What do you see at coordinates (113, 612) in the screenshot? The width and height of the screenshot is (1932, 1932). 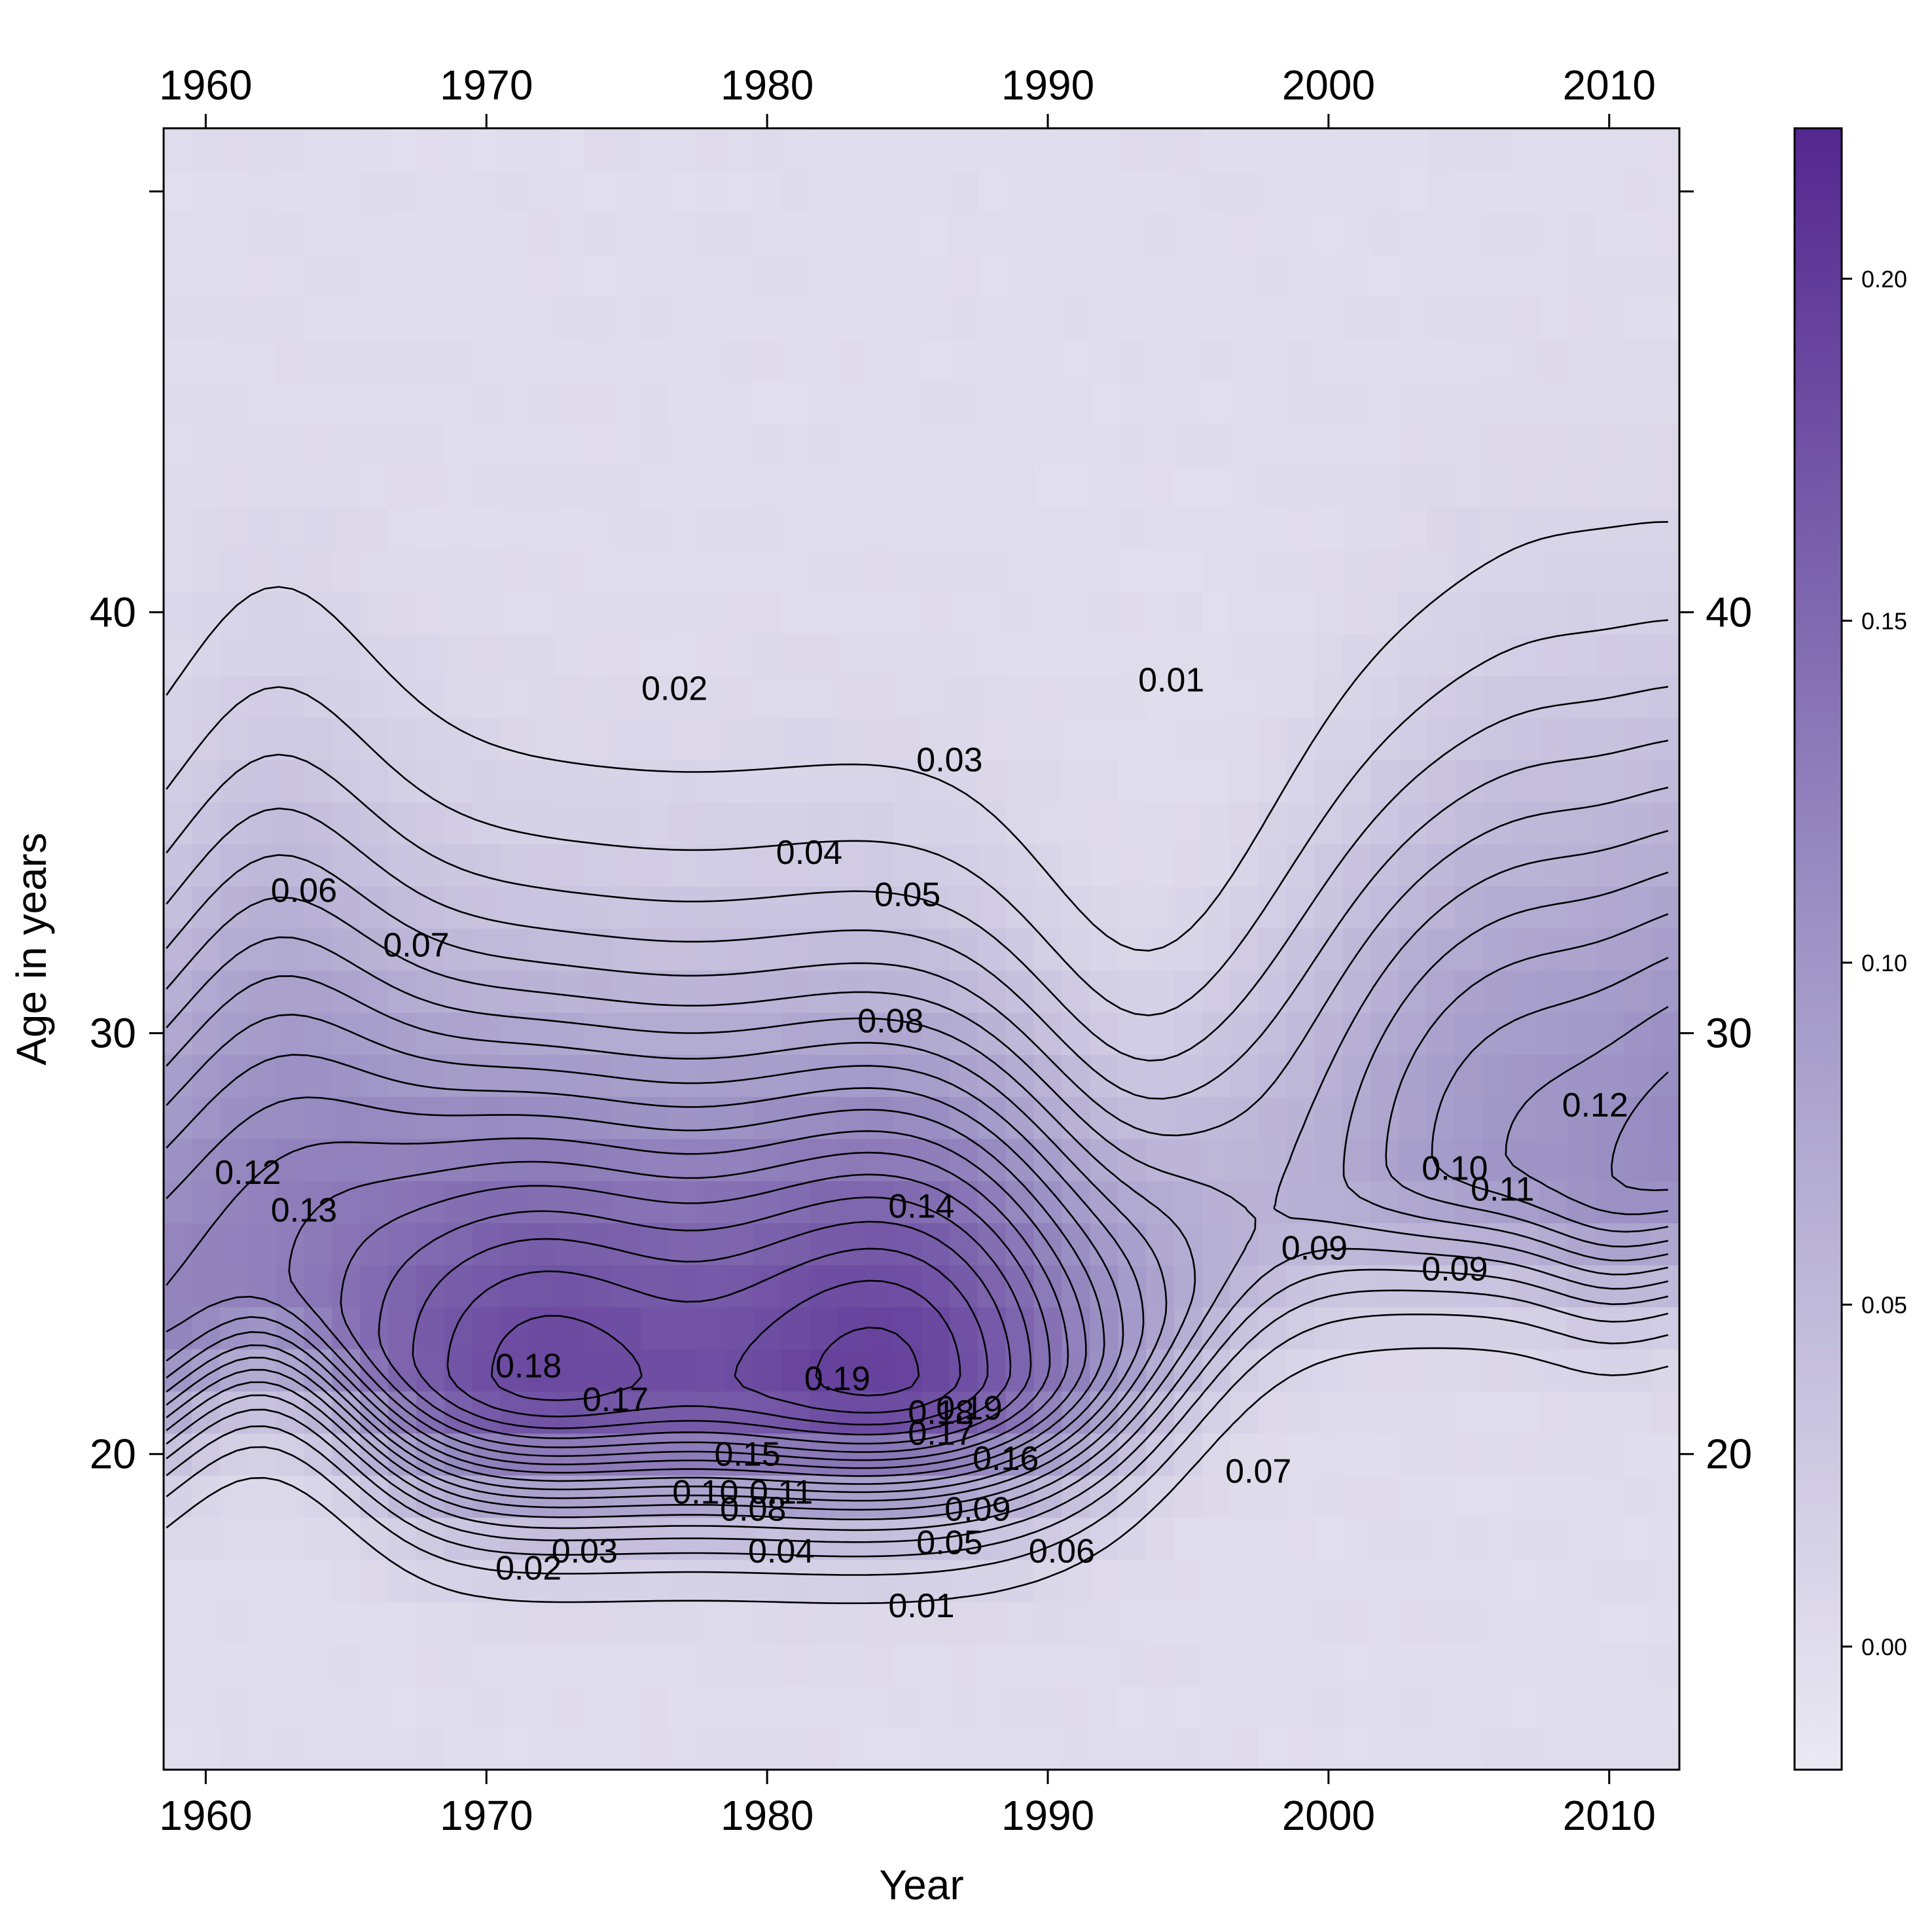 I see `y-tick-label: 40` at bounding box center [113, 612].